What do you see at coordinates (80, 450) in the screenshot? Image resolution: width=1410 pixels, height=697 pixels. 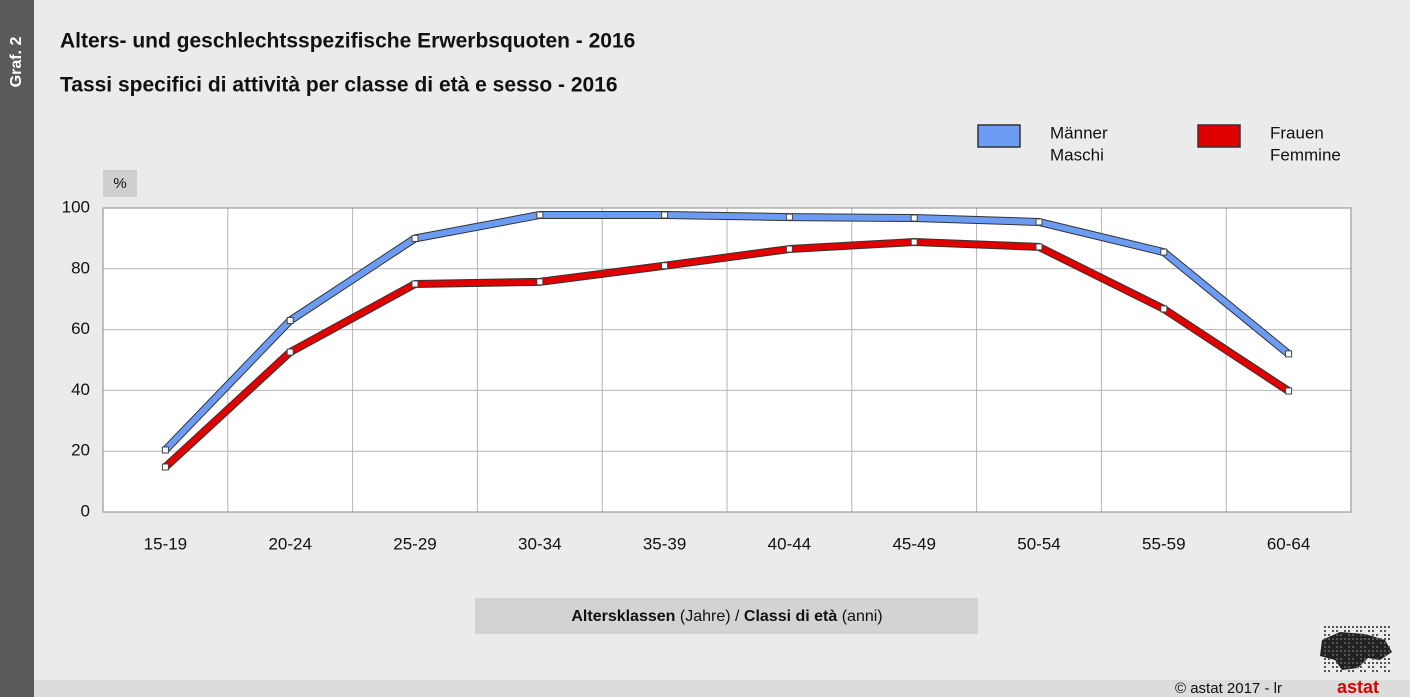 I see `y-tick-label: 20` at bounding box center [80, 450].